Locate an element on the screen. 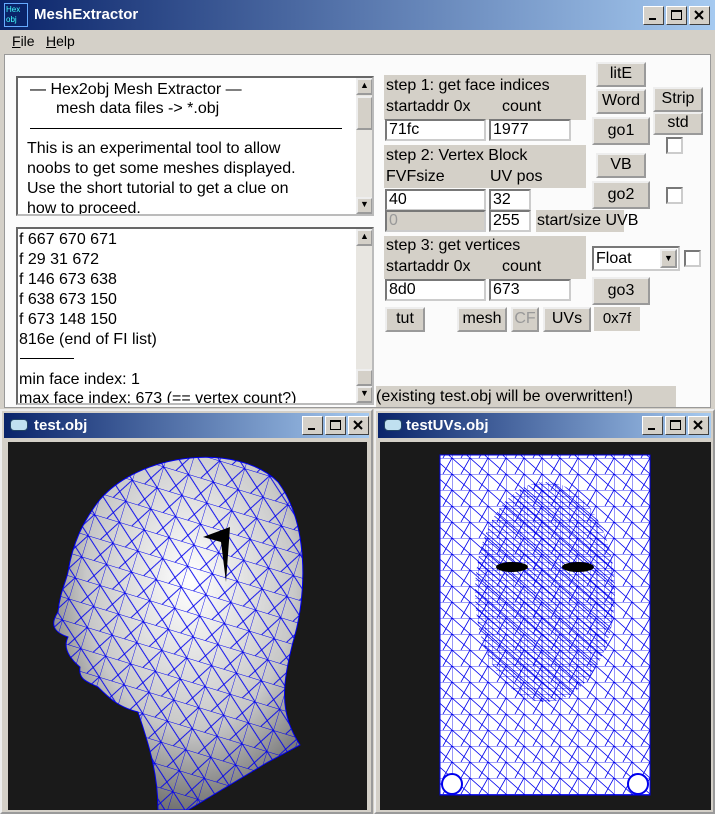 The width and height of the screenshot is (715, 814). strip-button: Strip is located at coordinates (678, 99).